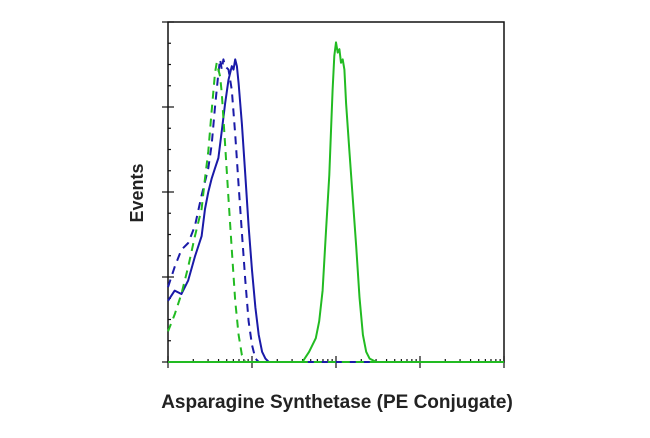  Describe the element at coordinates (137, 192) in the screenshot. I see `y-axis-label: Events` at that location.